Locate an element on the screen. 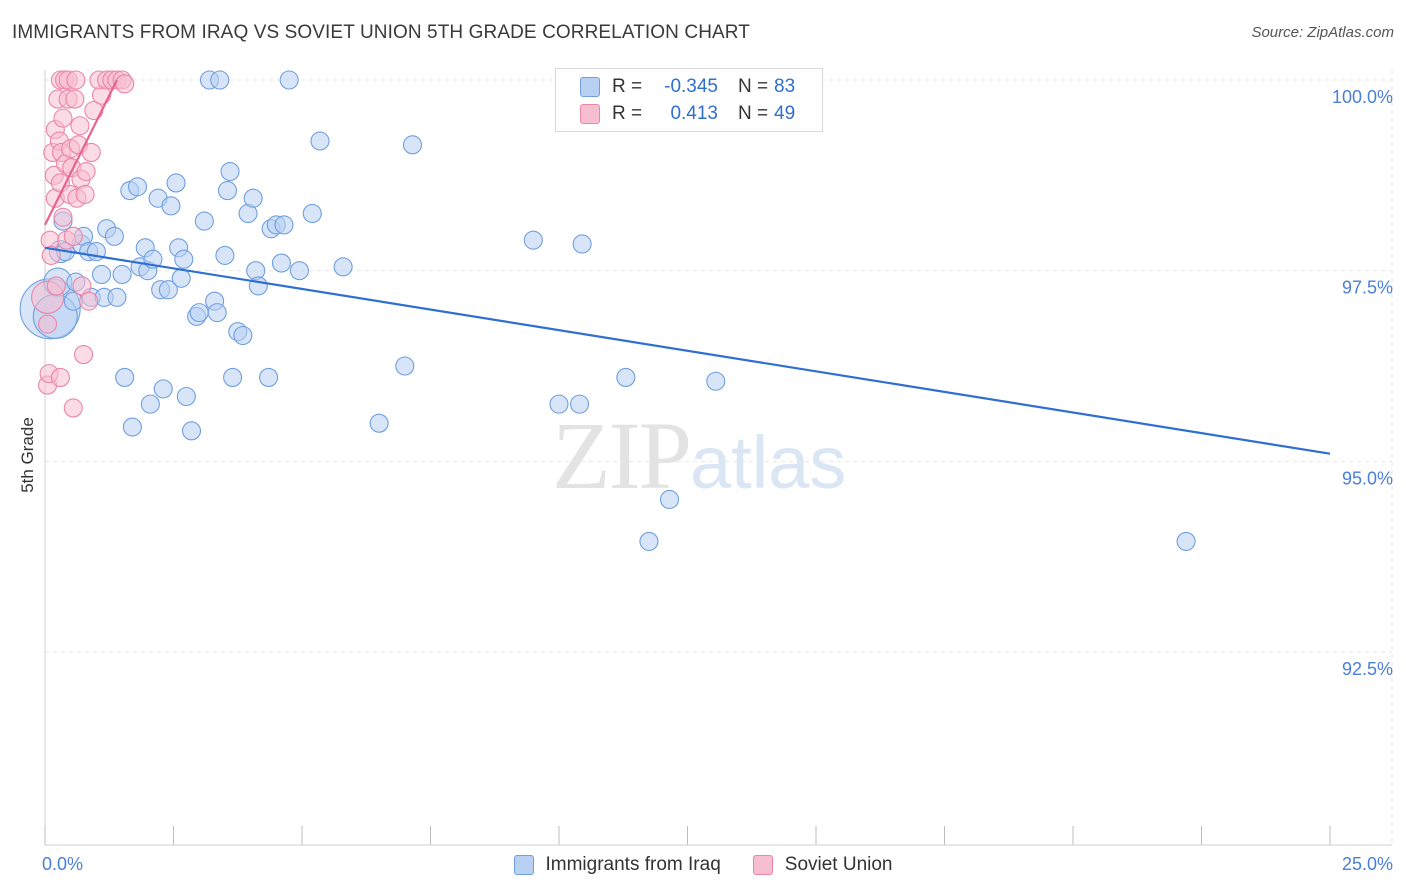 This screenshot has width=1406, height=892. legend-item-soviet: Soviet Union is located at coordinates (822, 865).